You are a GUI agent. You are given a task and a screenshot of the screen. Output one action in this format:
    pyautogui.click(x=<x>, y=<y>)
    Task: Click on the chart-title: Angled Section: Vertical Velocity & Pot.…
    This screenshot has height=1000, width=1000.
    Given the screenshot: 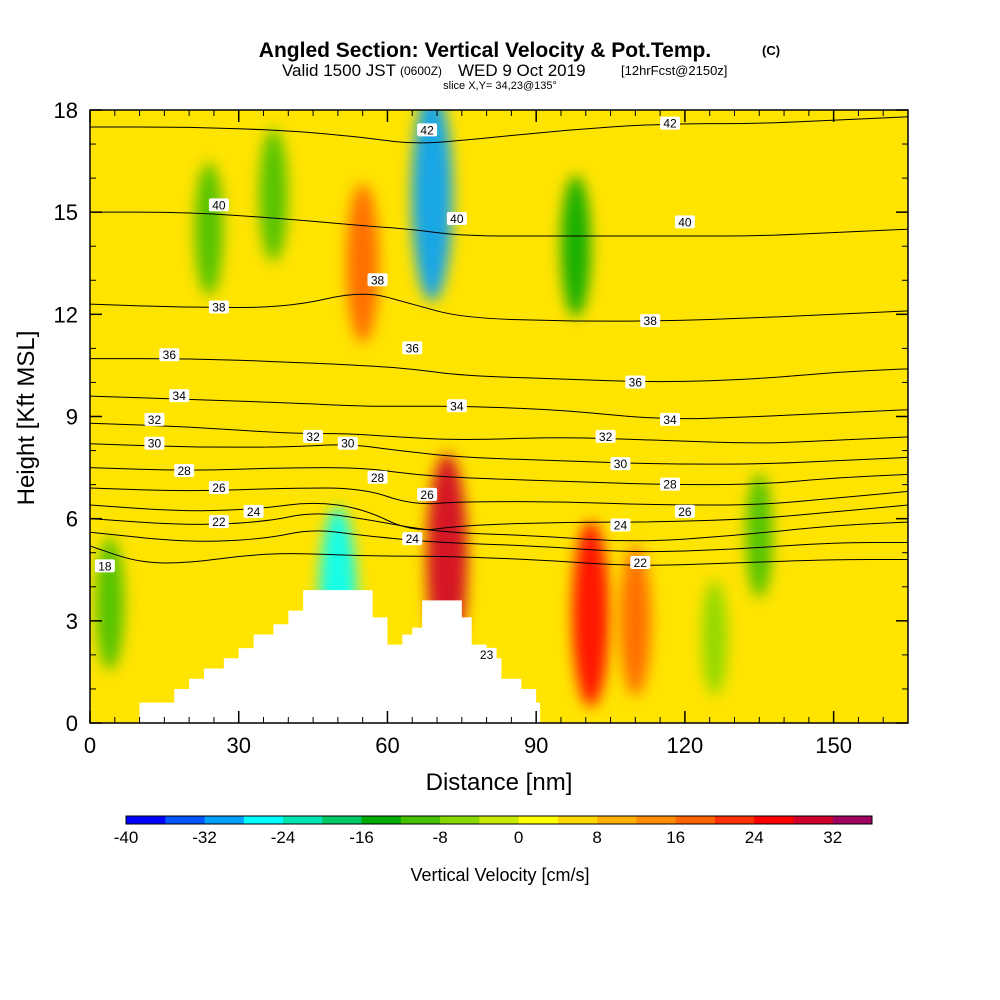 What is the action you would take?
    pyautogui.click(x=485, y=50)
    